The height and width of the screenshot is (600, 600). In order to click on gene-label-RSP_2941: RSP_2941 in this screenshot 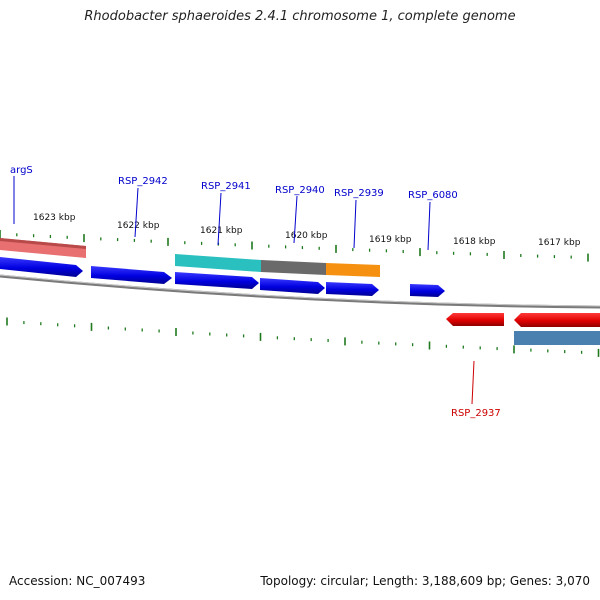, I will do `click(226, 186)`.